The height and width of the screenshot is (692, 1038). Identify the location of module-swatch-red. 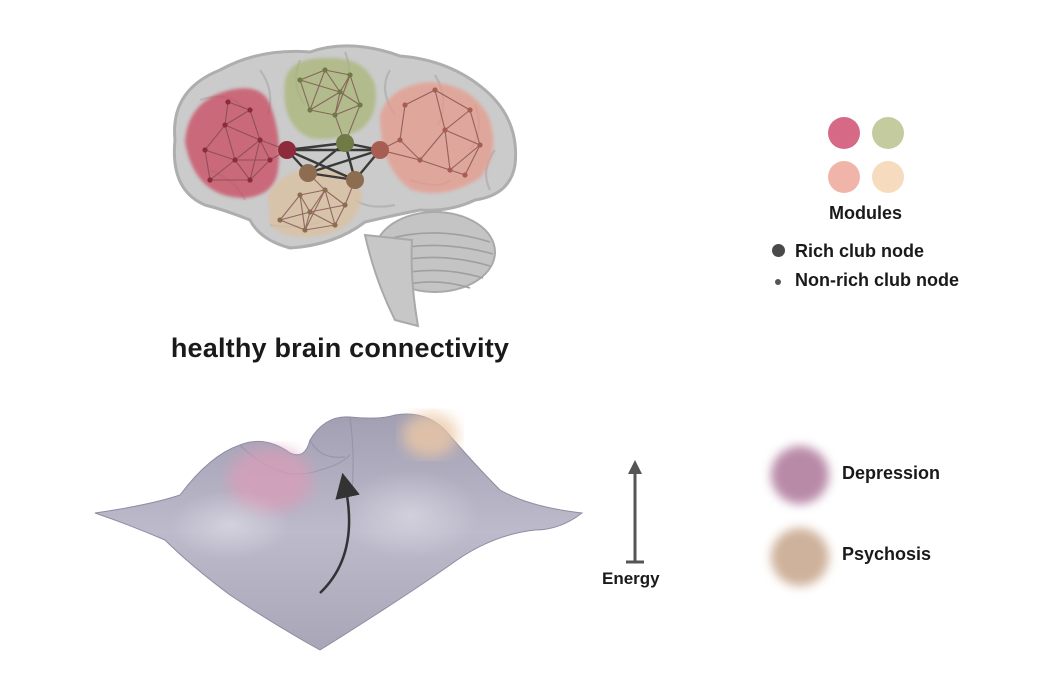
(844, 133).